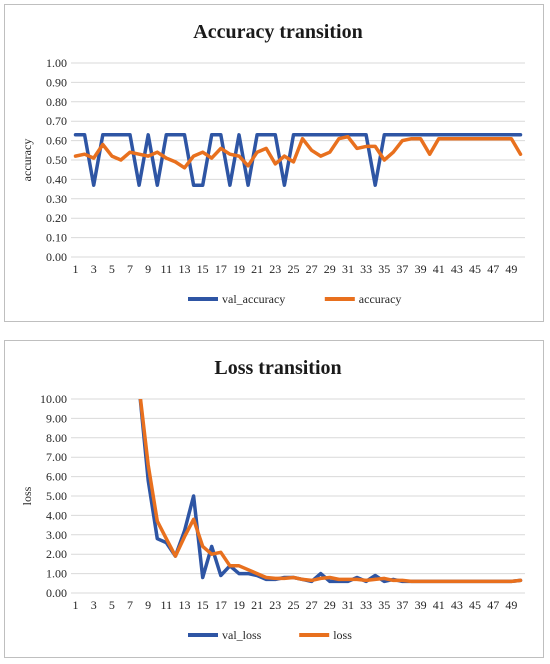 This screenshot has width=550, height=664. I want to click on chart-title: Accuracy transition, so click(277, 32).